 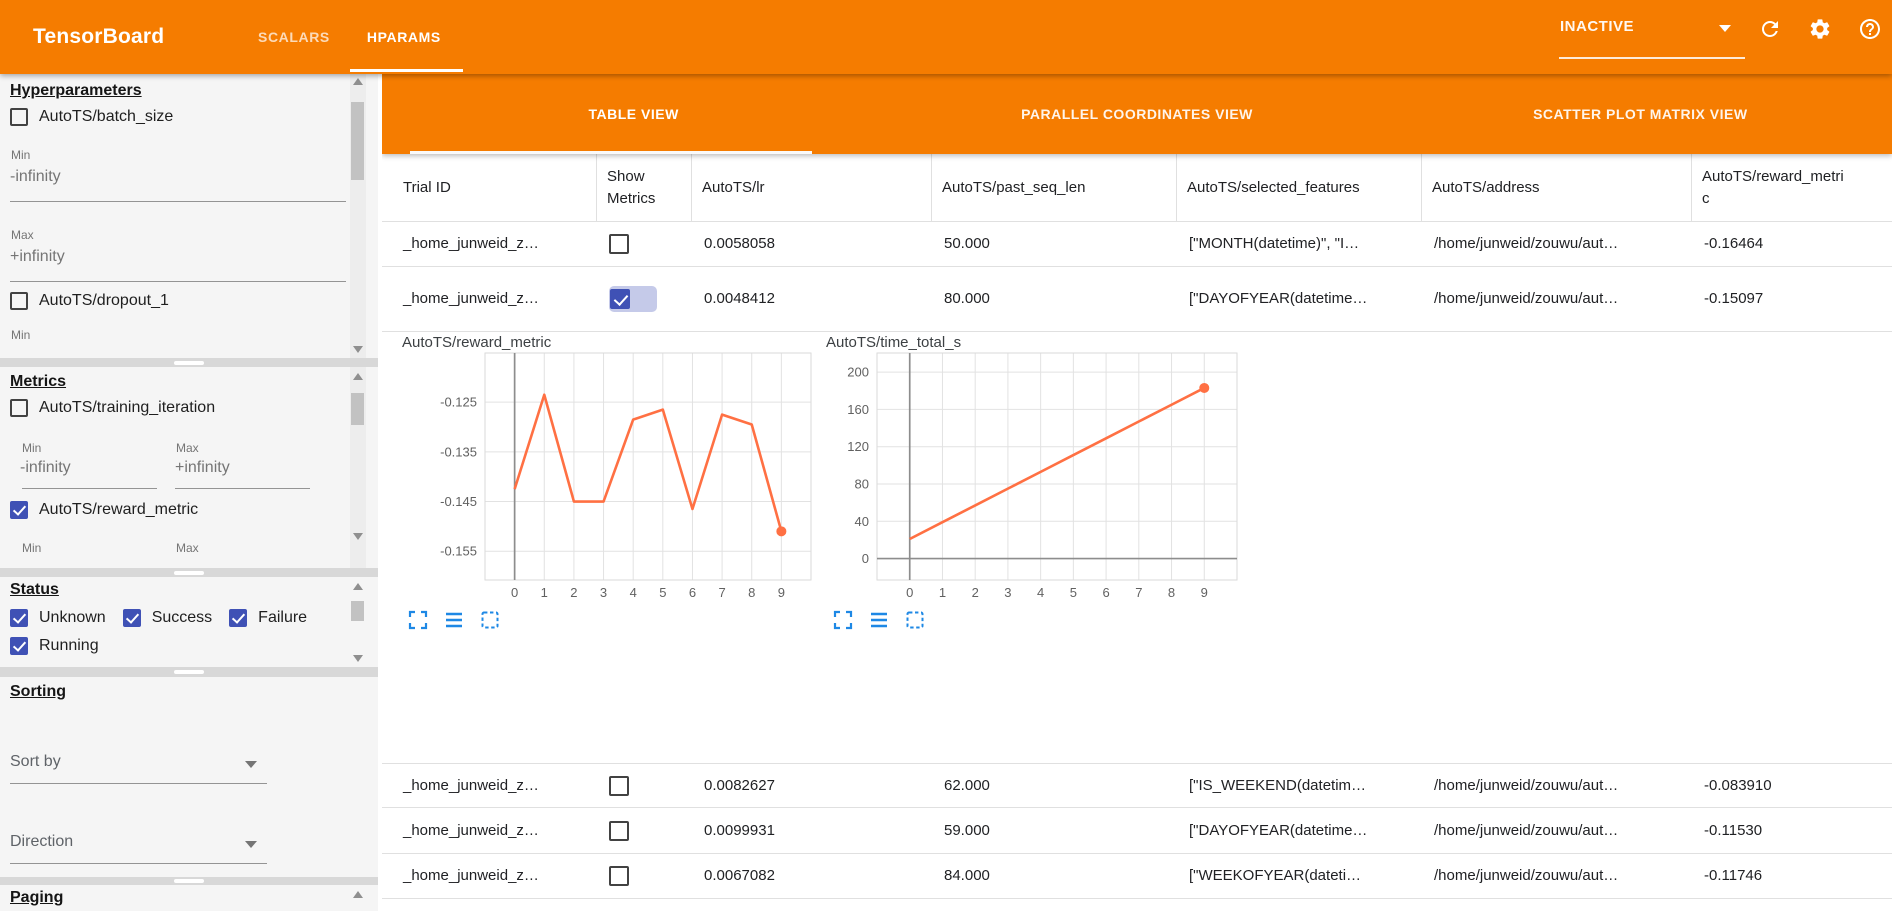 I want to click on refresh-icon, so click(x=1770, y=29).